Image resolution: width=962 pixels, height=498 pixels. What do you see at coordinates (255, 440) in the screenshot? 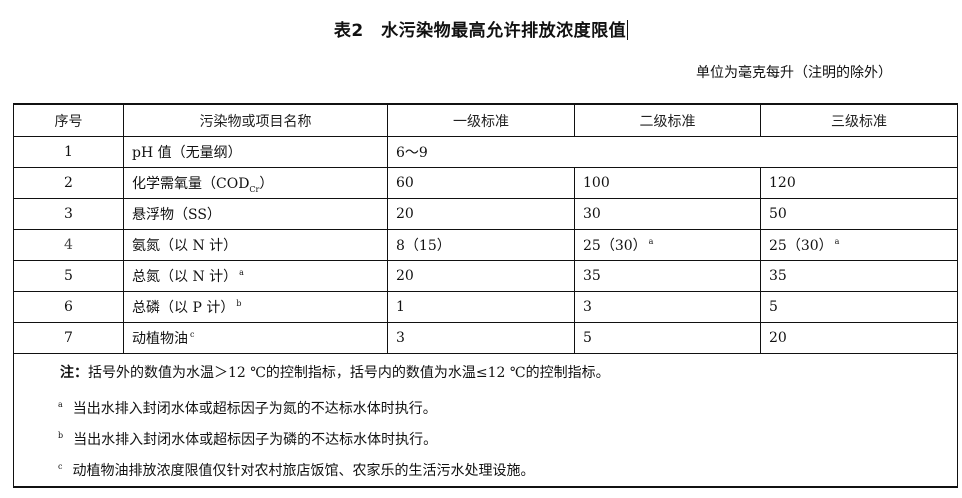
I see `footnote-text: 当出水排入封闭水体或超标因子为磷的不达标水体时执行。` at bounding box center [255, 440].